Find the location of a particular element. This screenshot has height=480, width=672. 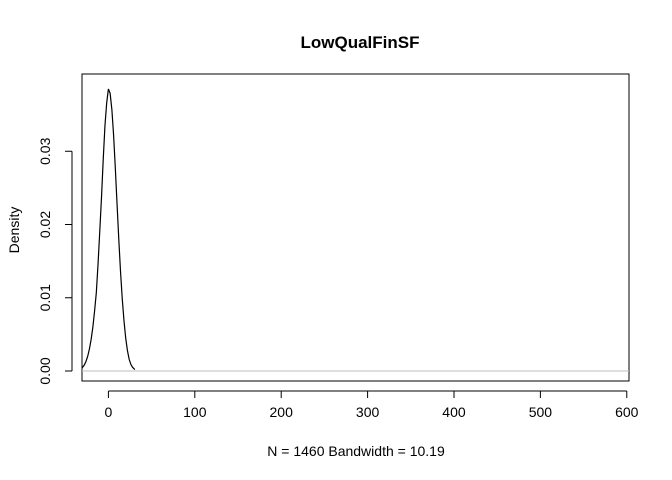

x-axis: 0 100 200 300 400 500 600 is located at coordinates (372, 405).